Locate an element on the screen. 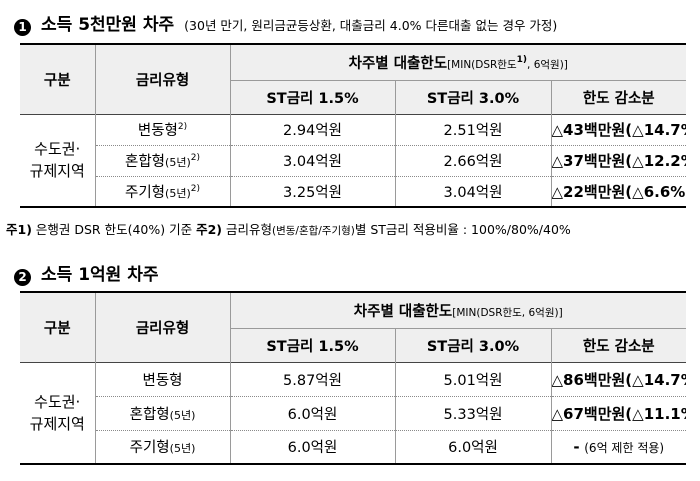 This screenshot has height=481, width=700. st15-value: 5.87억원 is located at coordinates (312, 379).